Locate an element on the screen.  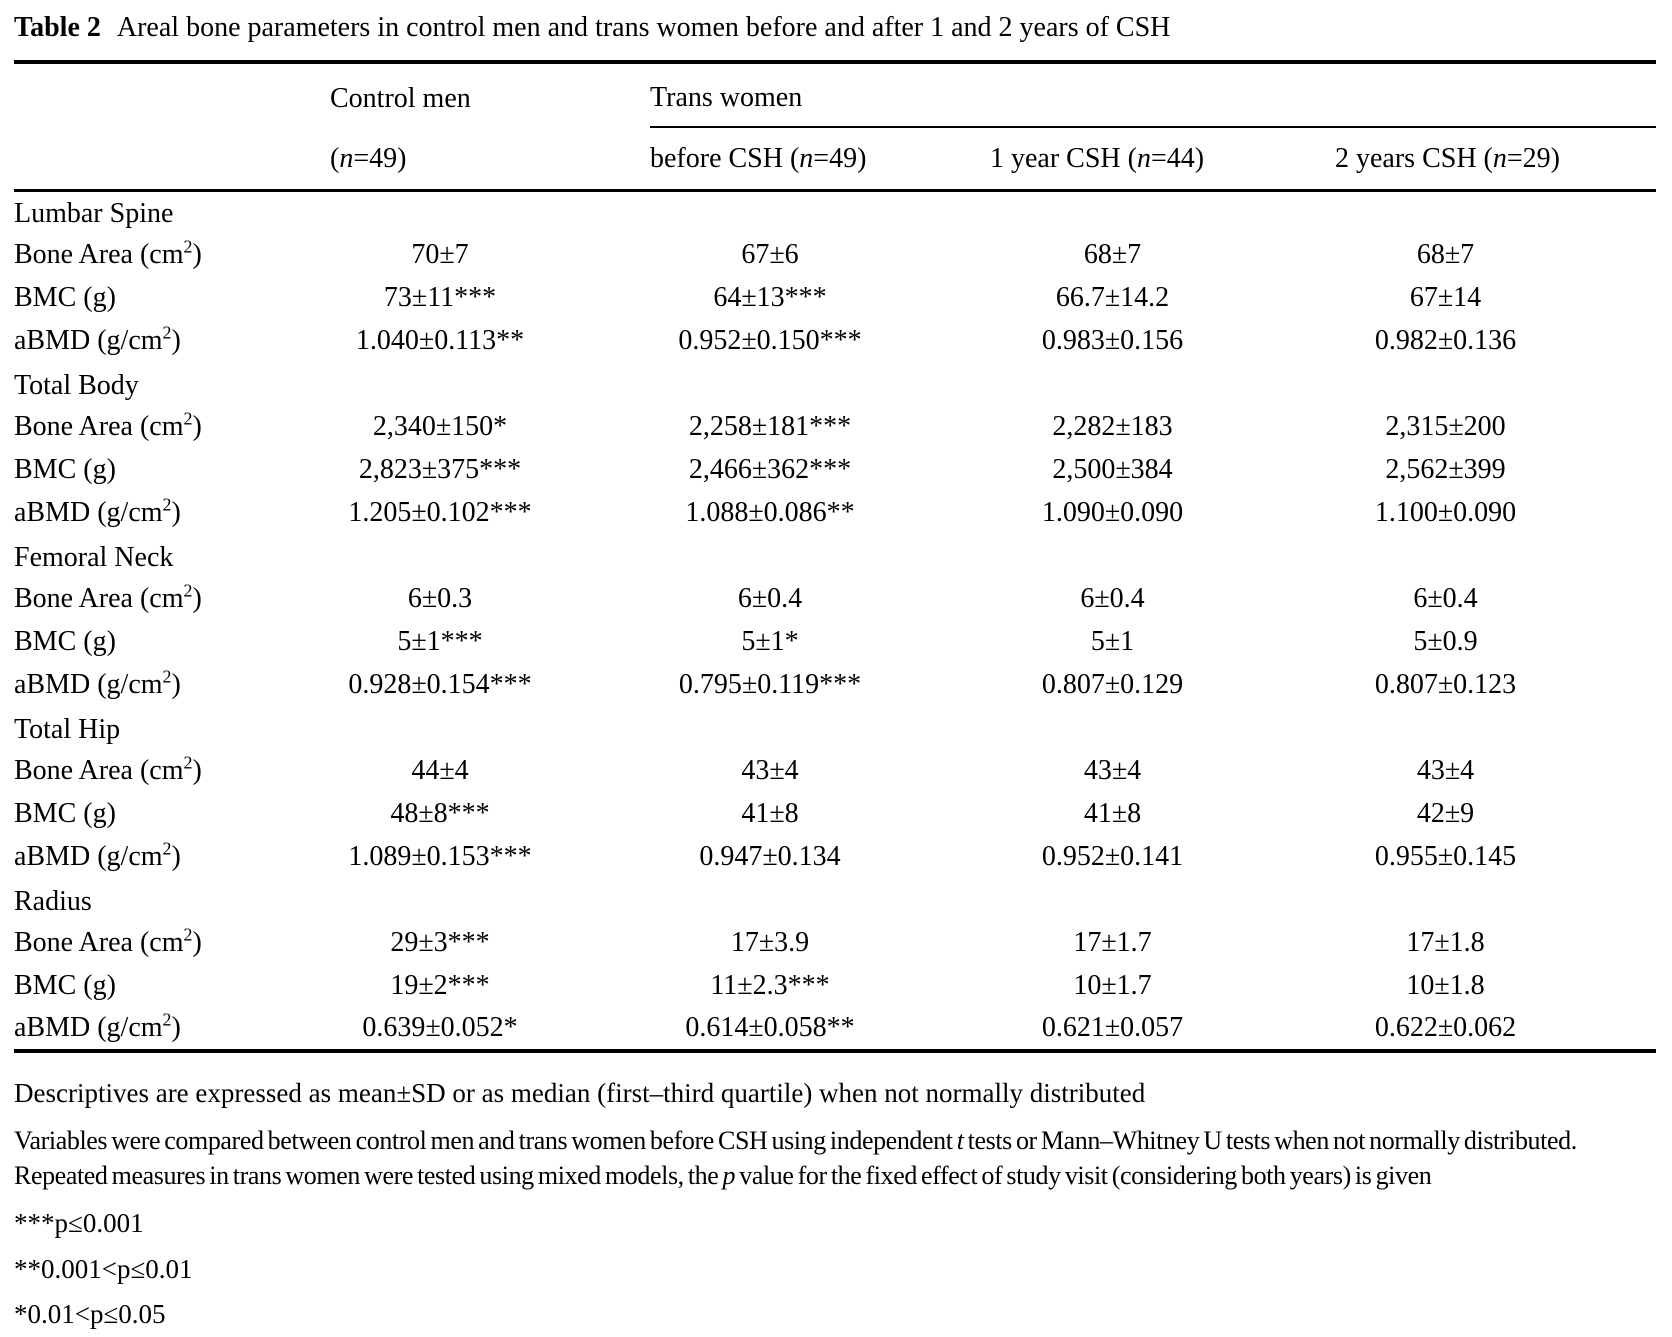
table-row: Bone Area (cm2) 29±3*** 17±3.9 17±1.7 17±1.8 is located at coordinates (835, 943).